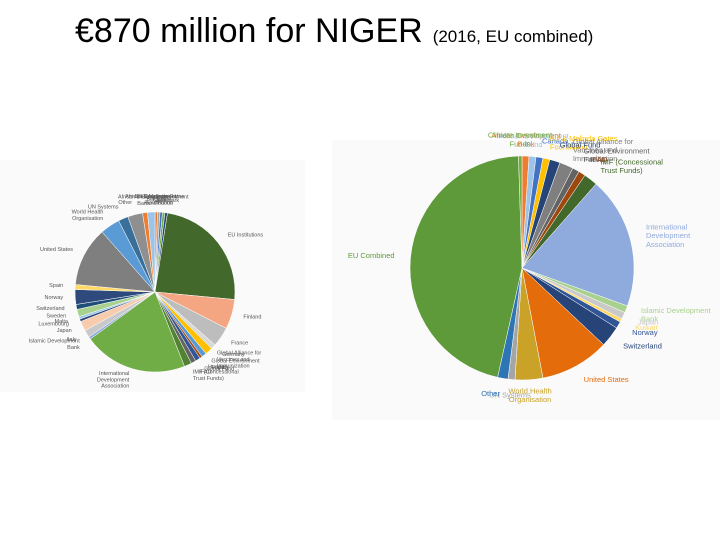 Image resolution: width=720 pixels, height=540 pixels. Describe the element at coordinates (157, 200) in the screenshot. I see `slice-label: Belgium` at that location.